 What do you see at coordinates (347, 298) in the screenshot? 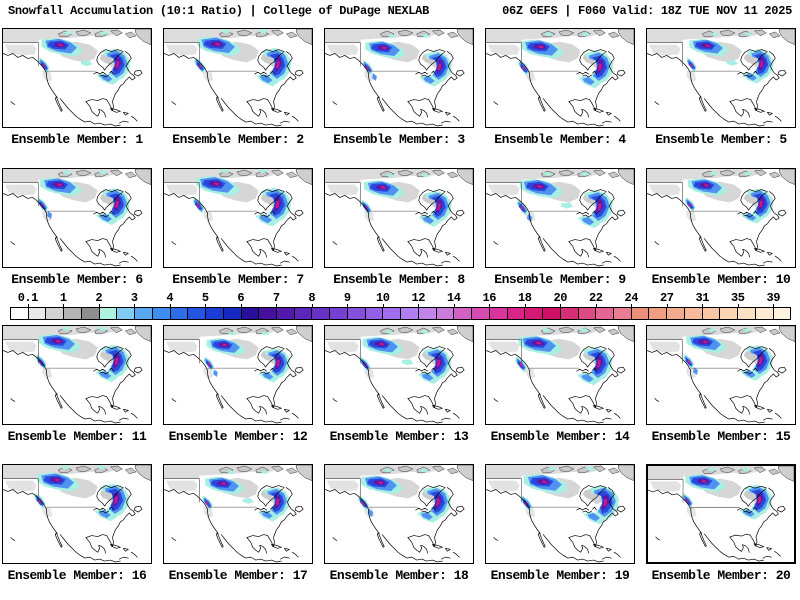
I see `colorbar-tick-label: 9` at bounding box center [347, 298].